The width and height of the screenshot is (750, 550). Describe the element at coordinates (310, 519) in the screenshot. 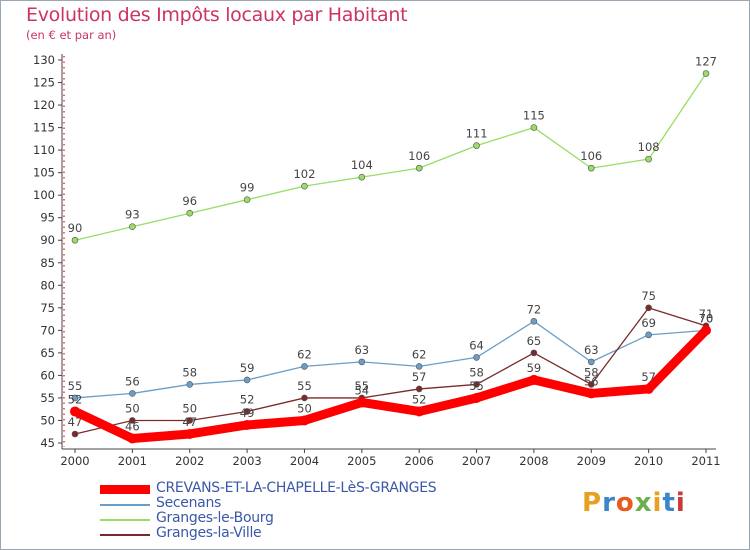

I see `legend-item: Granges-le-Bourg` at that location.